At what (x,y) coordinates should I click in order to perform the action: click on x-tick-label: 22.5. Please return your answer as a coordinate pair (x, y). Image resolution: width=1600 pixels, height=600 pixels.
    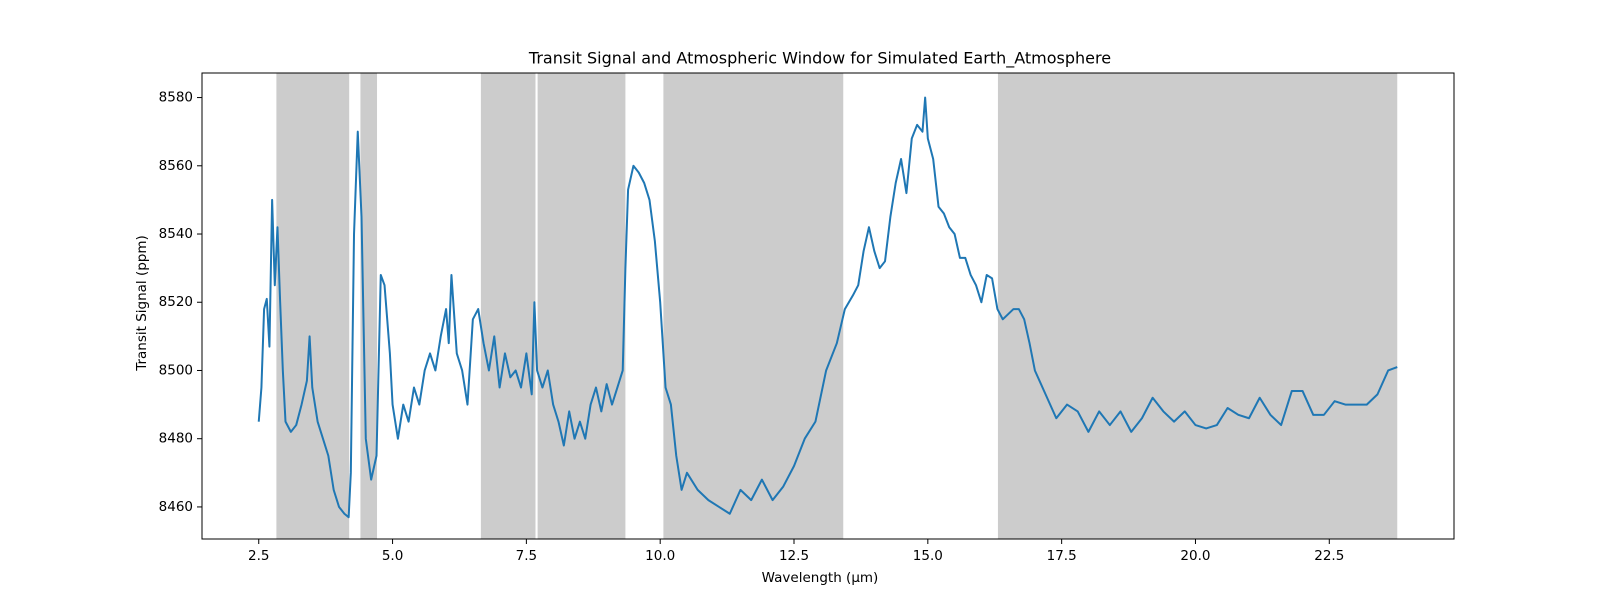
    Looking at the image, I should click on (1329, 556).